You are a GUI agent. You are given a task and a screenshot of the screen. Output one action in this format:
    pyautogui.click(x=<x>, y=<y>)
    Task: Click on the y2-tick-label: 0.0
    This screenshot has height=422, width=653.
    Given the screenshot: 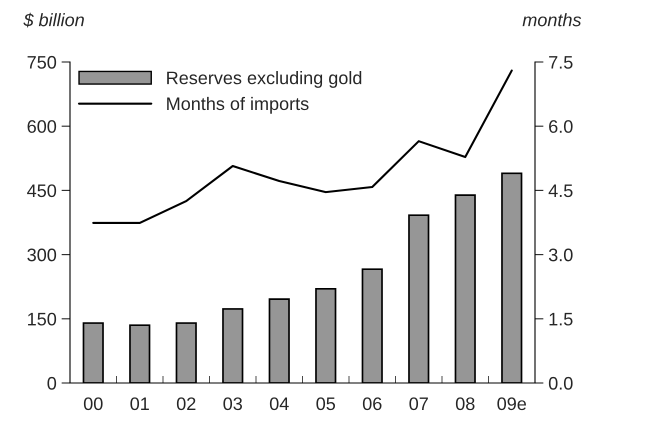 What is the action you would take?
    pyautogui.click(x=560, y=383)
    